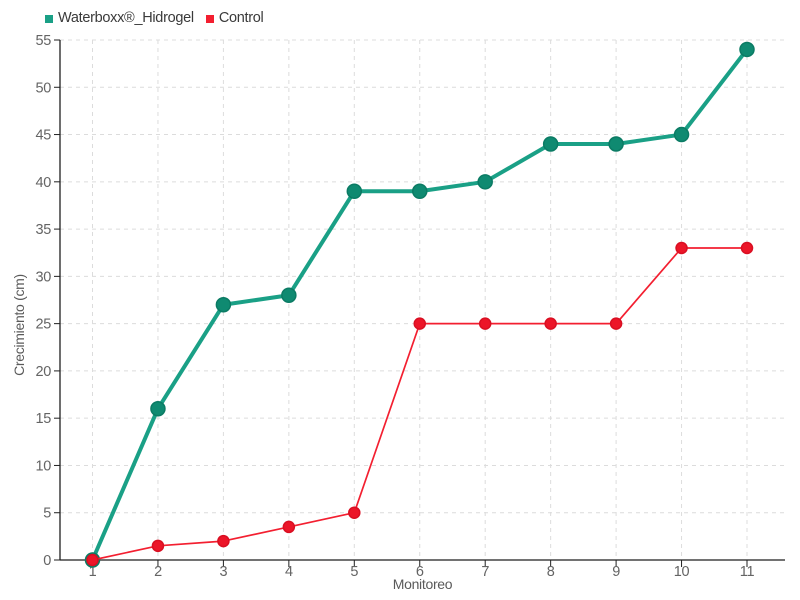  Describe the element at coordinates (423, 584) in the screenshot. I see `svg-text: Monitoreo` at that location.